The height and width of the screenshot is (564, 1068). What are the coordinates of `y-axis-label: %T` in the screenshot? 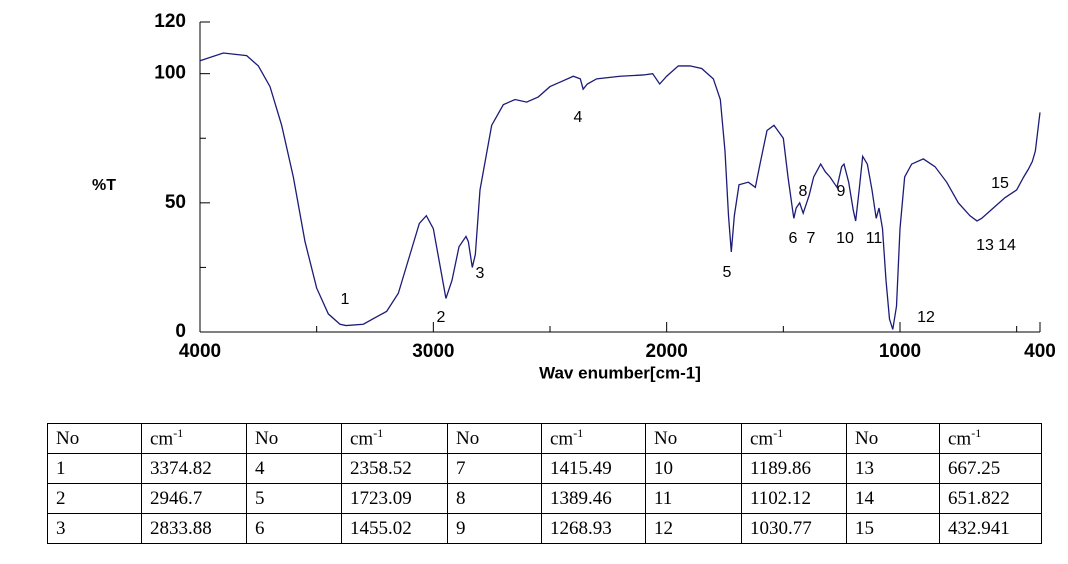 It's located at (104, 185).